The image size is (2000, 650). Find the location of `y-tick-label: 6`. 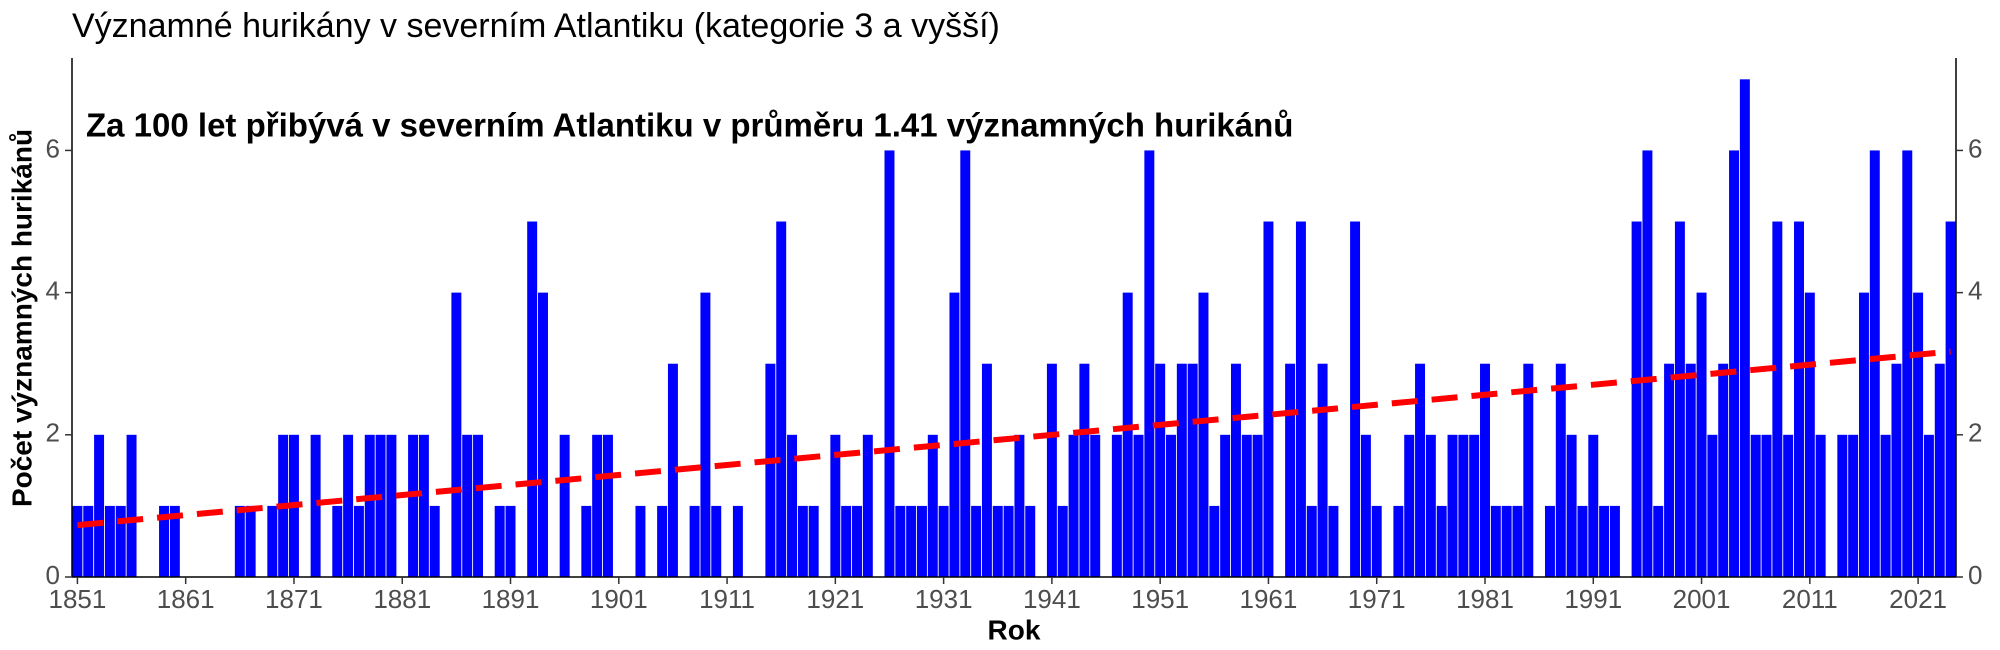

y-tick-label: 6 is located at coordinates (53, 148).